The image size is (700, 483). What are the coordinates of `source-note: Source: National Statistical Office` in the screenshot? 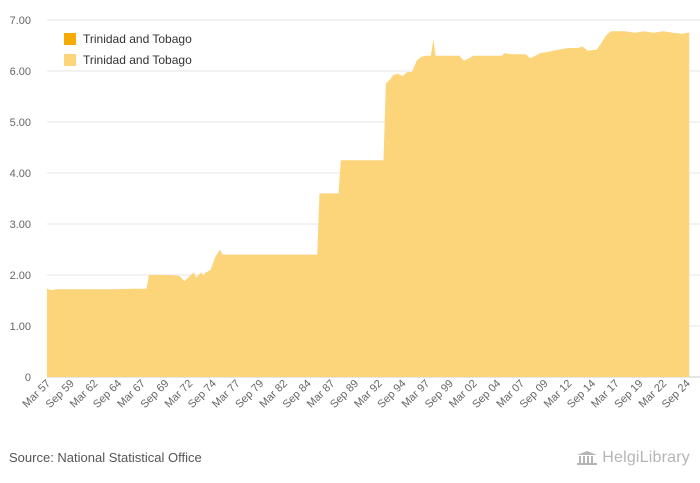 It's located at (105, 457).